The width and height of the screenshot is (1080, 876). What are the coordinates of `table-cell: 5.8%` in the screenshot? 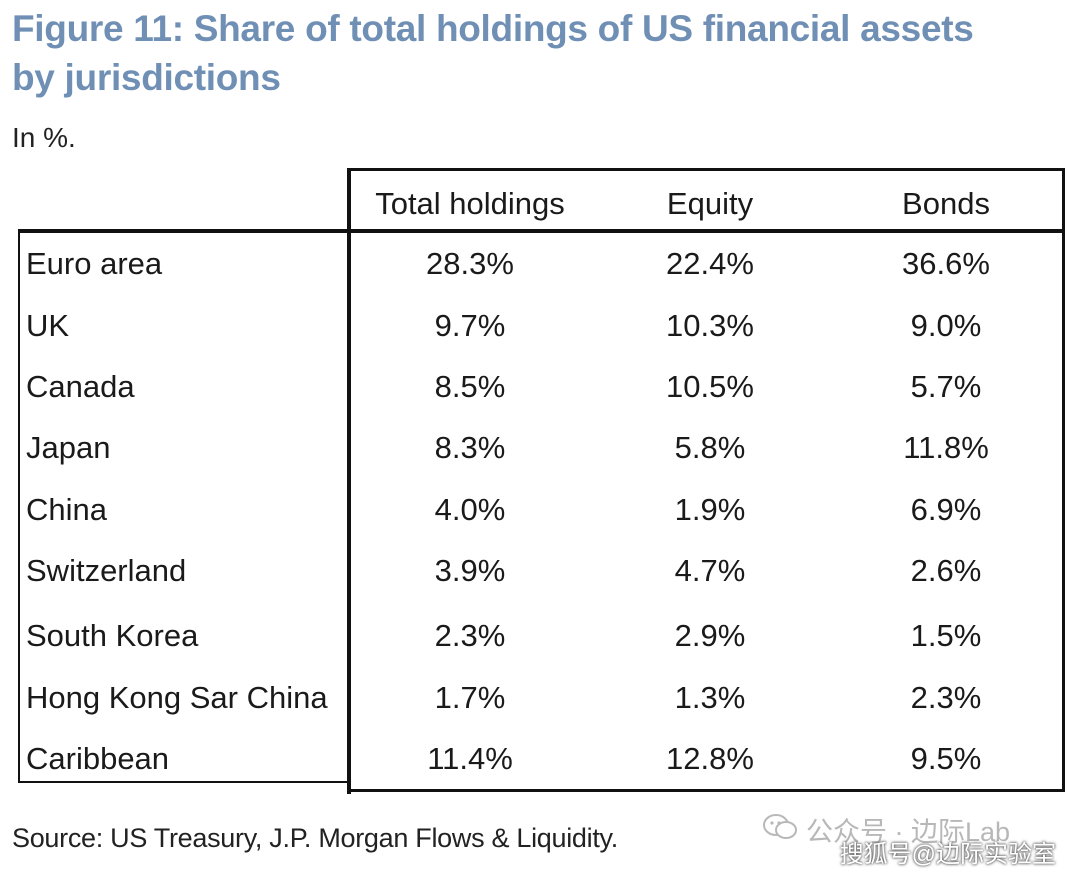 It's located at (710, 447).